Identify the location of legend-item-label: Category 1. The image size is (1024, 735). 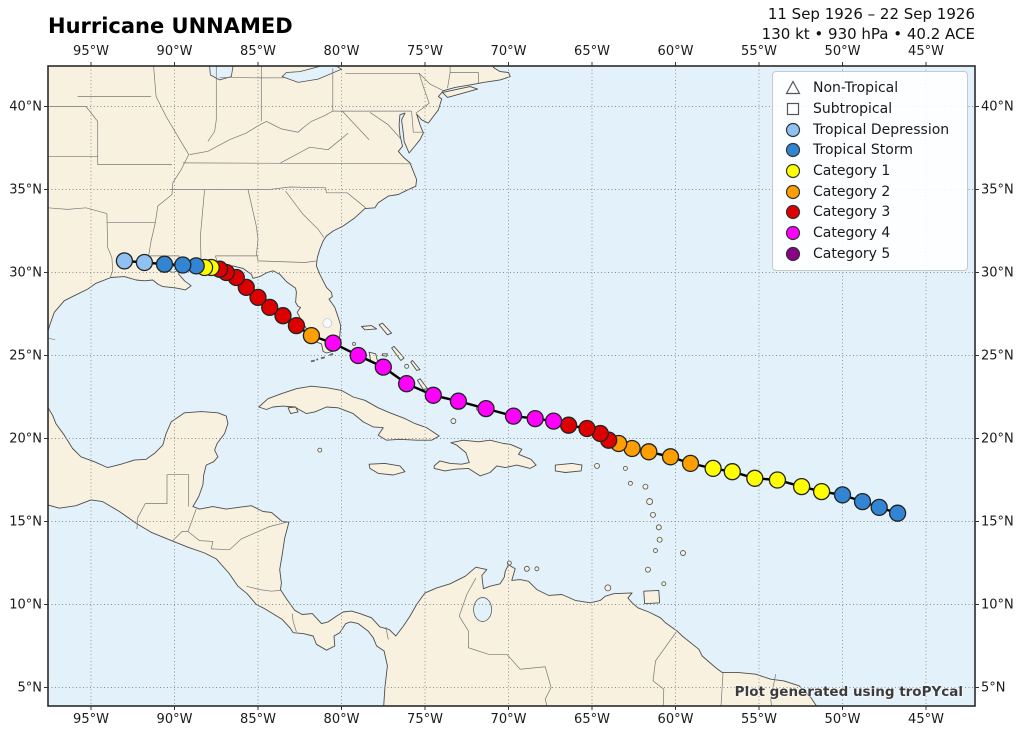
(852, 171).